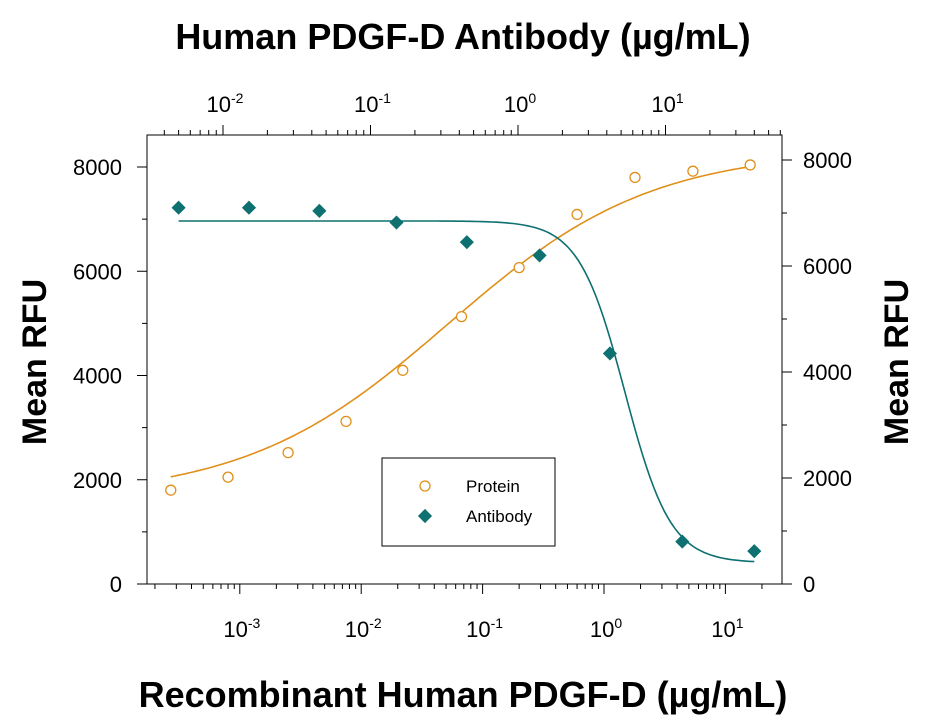 The width and height of the screenshot is (926, 722). I want to click on right-tick-label: 0, so click(809, 584).